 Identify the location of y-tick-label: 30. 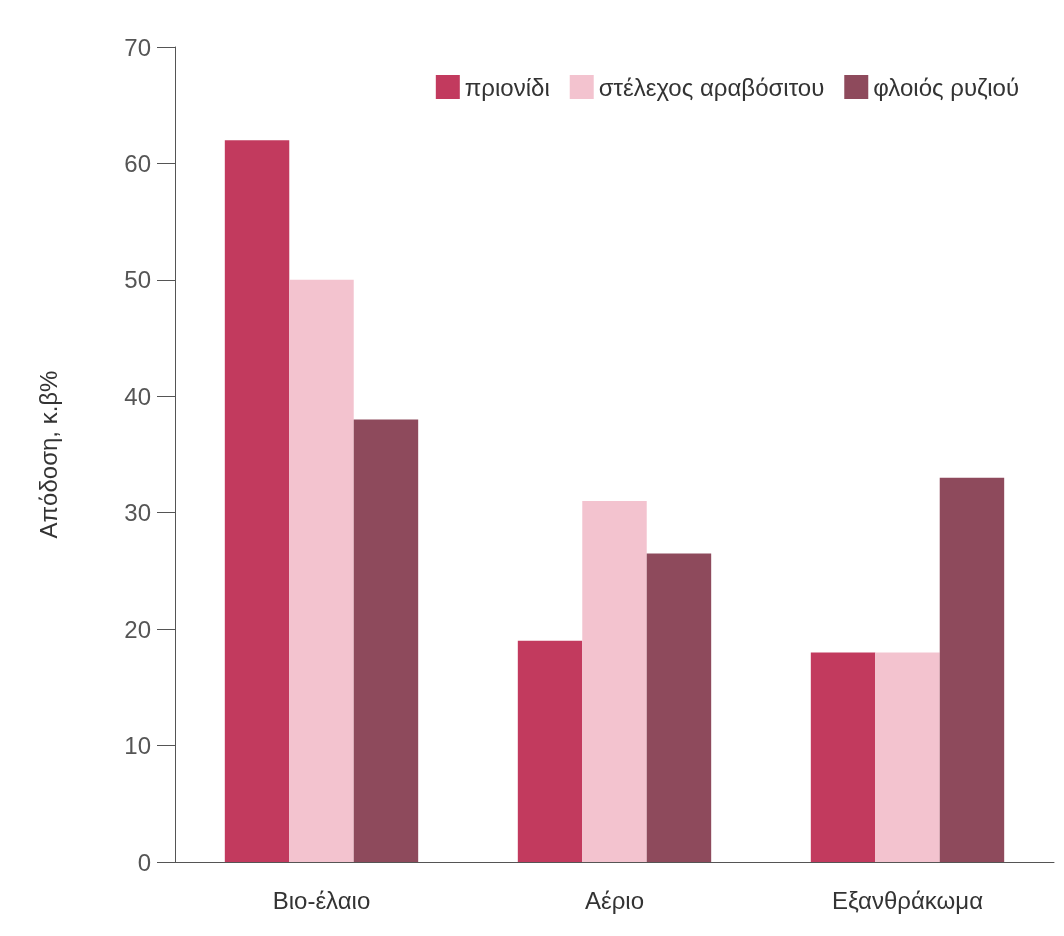
(137, 513).